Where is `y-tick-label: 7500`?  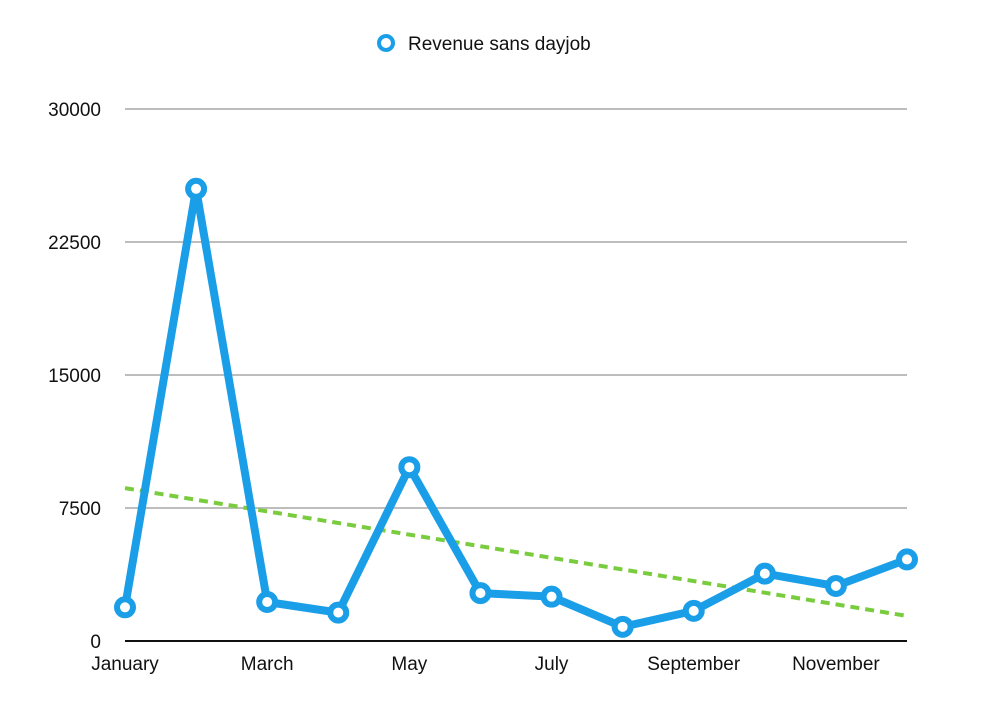
y-tick-label: 7500 is located at coordinates (80, 509).